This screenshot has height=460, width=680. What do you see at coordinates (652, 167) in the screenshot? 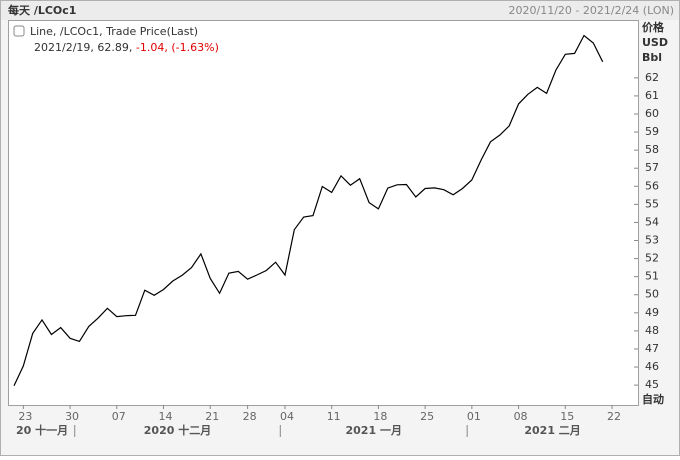
I see `y-tick-label: 57` at bounding box center [652, 167].